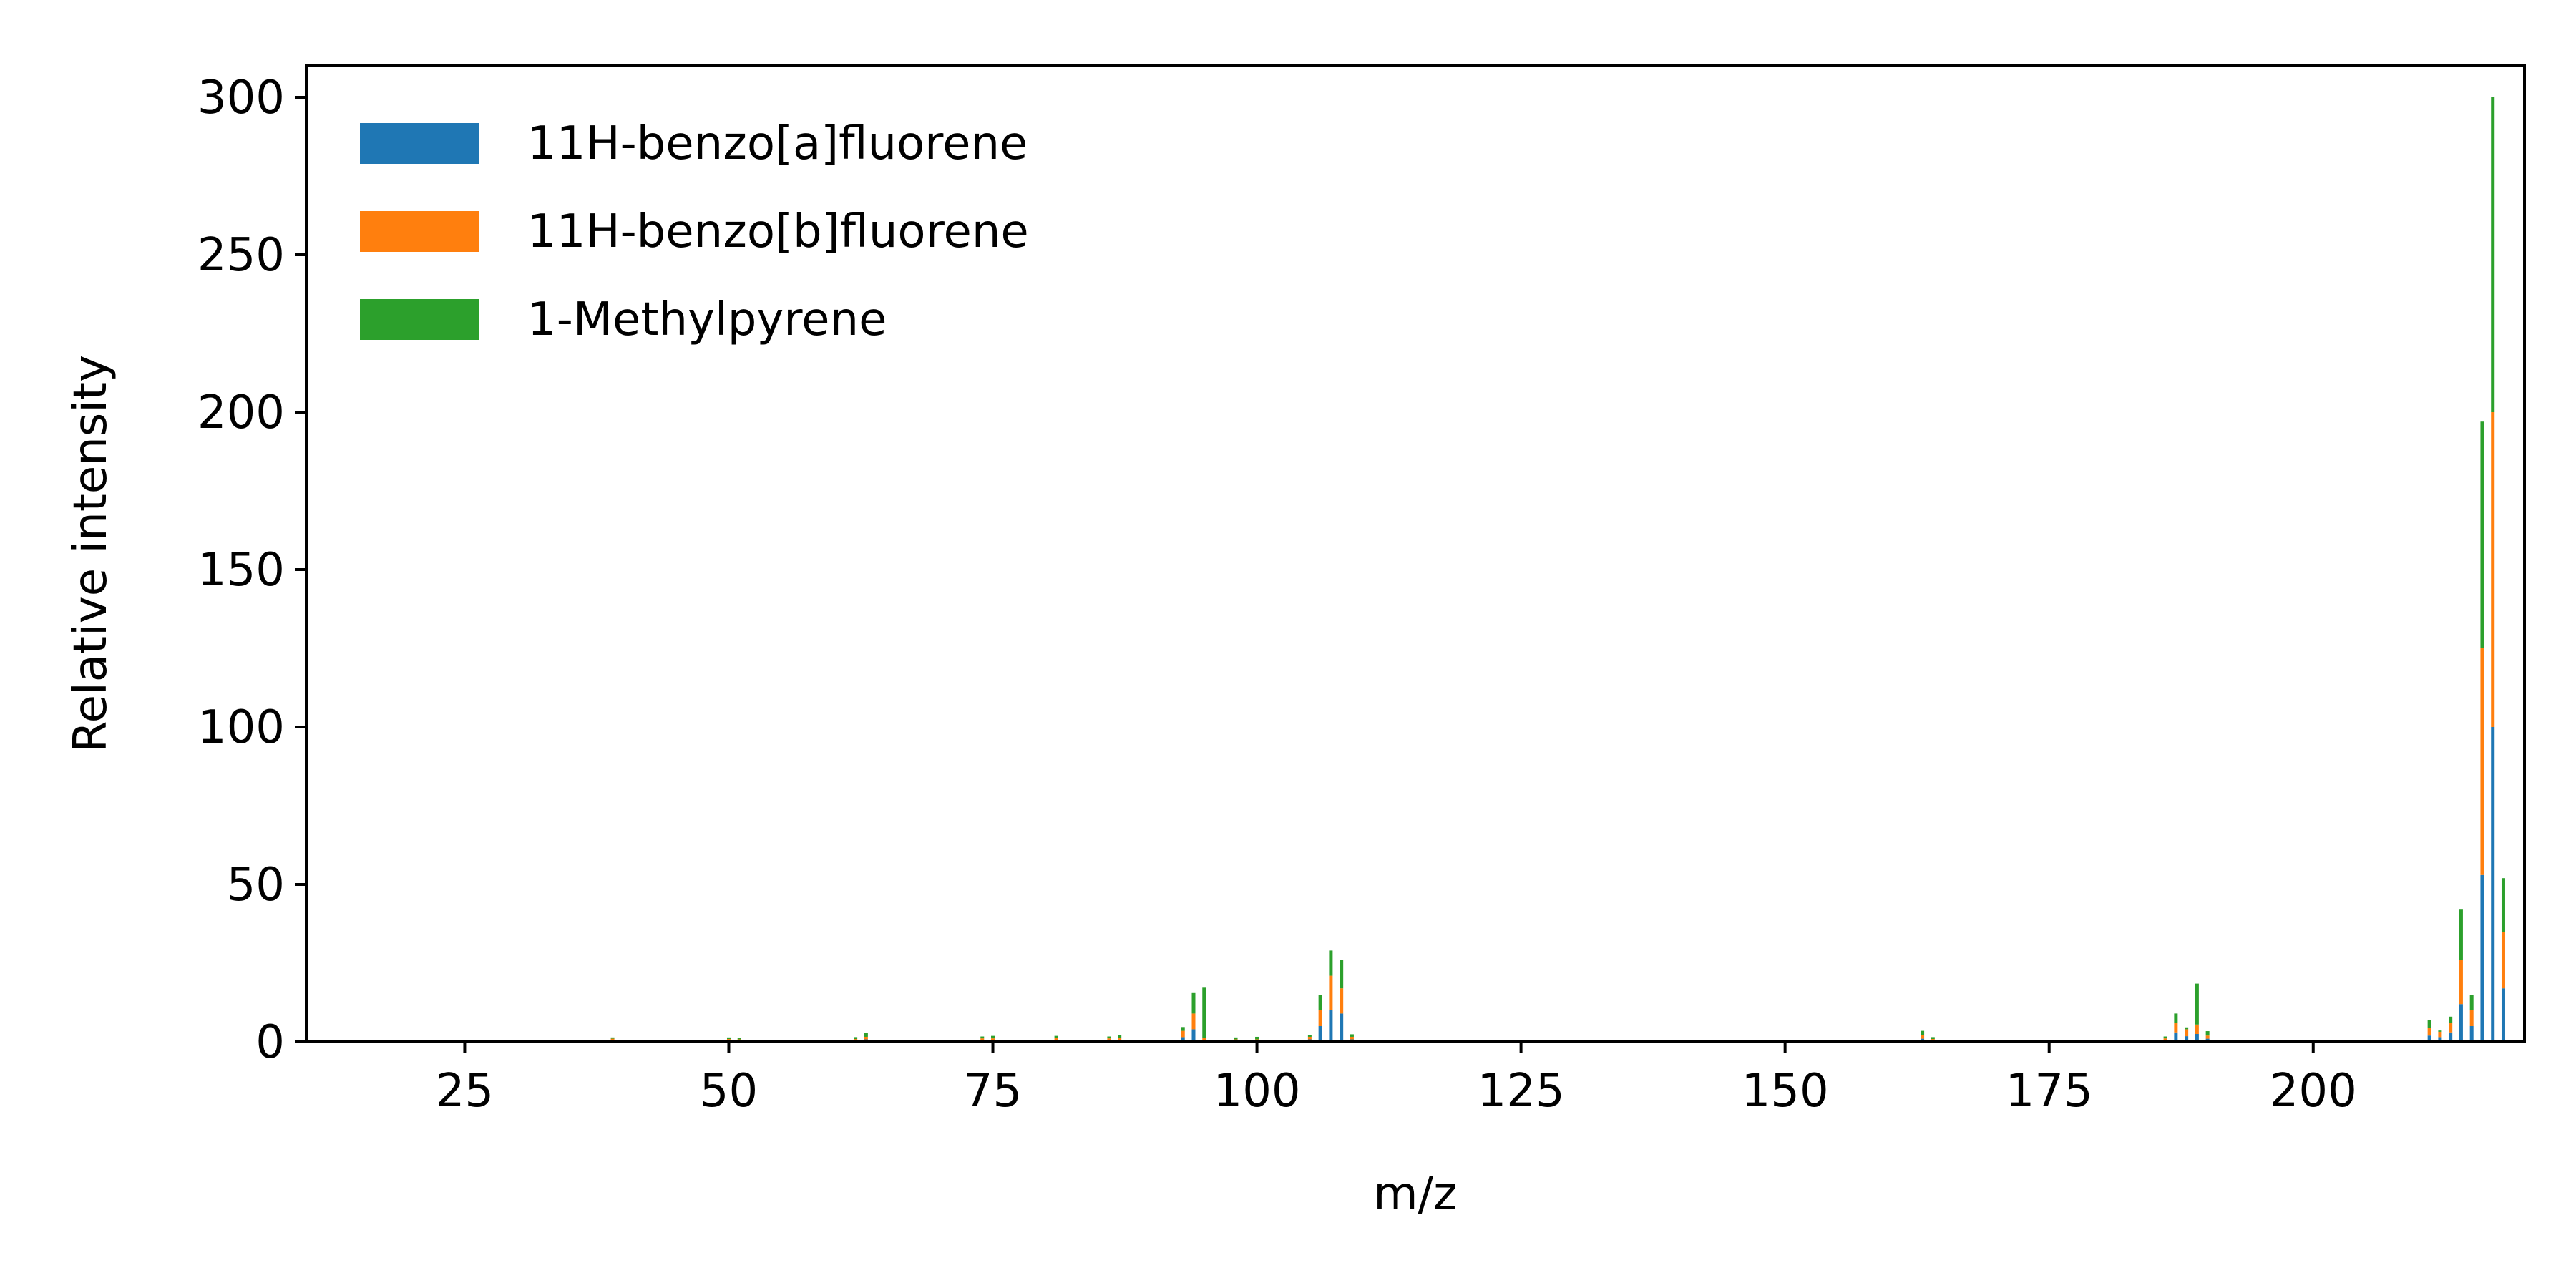 The height and width of the screenshot is (1288, 2576). What do you see at coordinates (2313, 1091) in the screenshot?
I see `x-tick-label: 200` at bounding box center [2313, 1091].